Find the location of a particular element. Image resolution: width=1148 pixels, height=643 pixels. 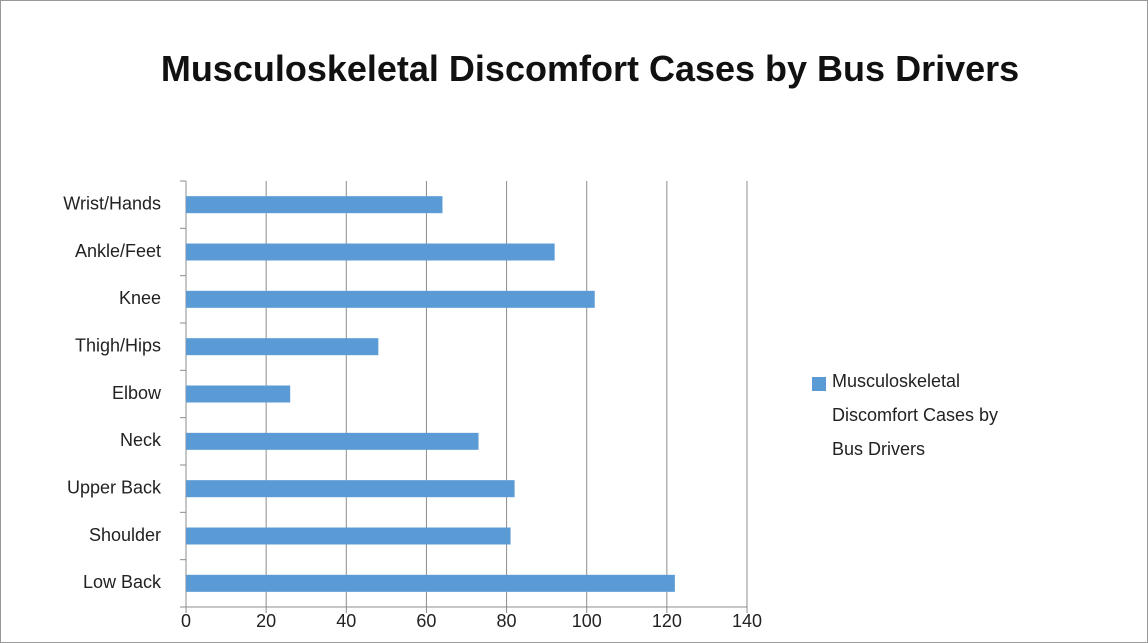

x-tick-label: 120 is located at coordinates (667, 621).